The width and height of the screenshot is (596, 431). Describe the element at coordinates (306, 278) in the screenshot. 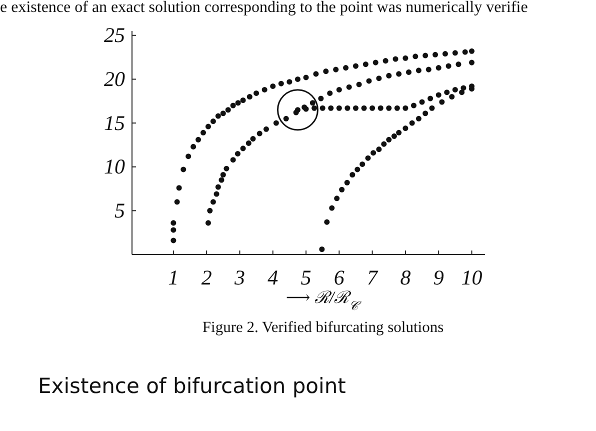

I see `x-tick-label: 5` at that location.